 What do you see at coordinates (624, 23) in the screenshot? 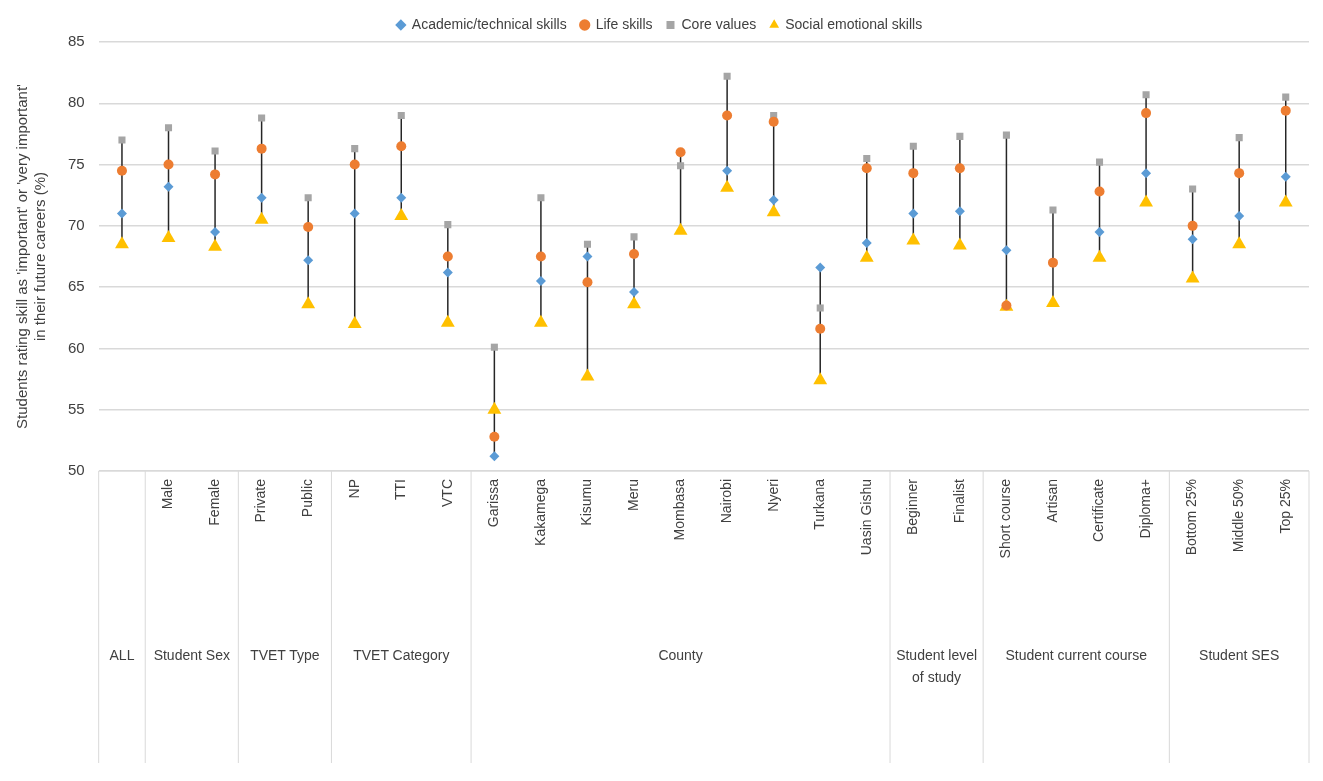
I see `legend-label: Life skills` at bounding box center [624, 23].